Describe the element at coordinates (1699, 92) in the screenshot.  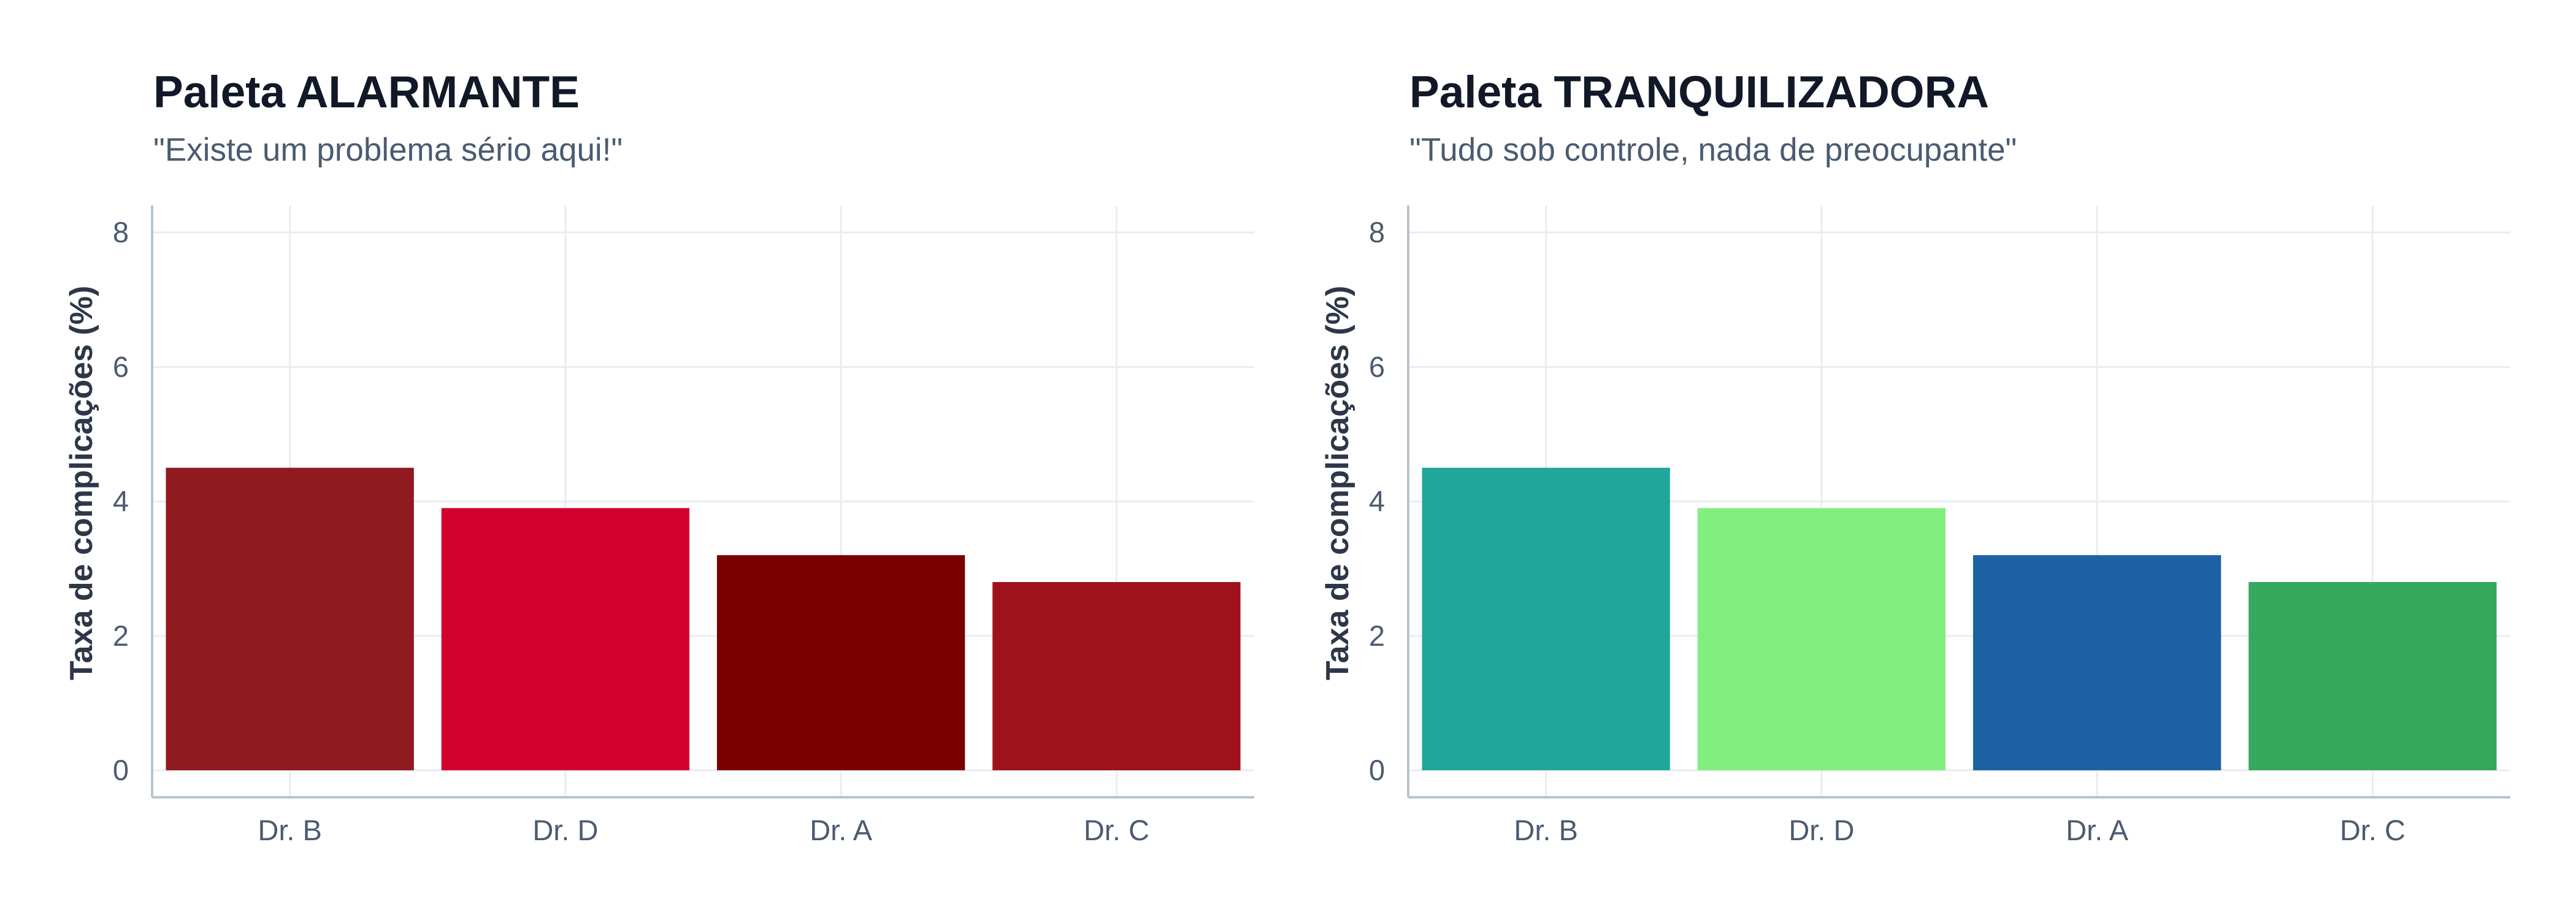
I see `chart-title: Paleta TRANQUILIZADORA` at that location.